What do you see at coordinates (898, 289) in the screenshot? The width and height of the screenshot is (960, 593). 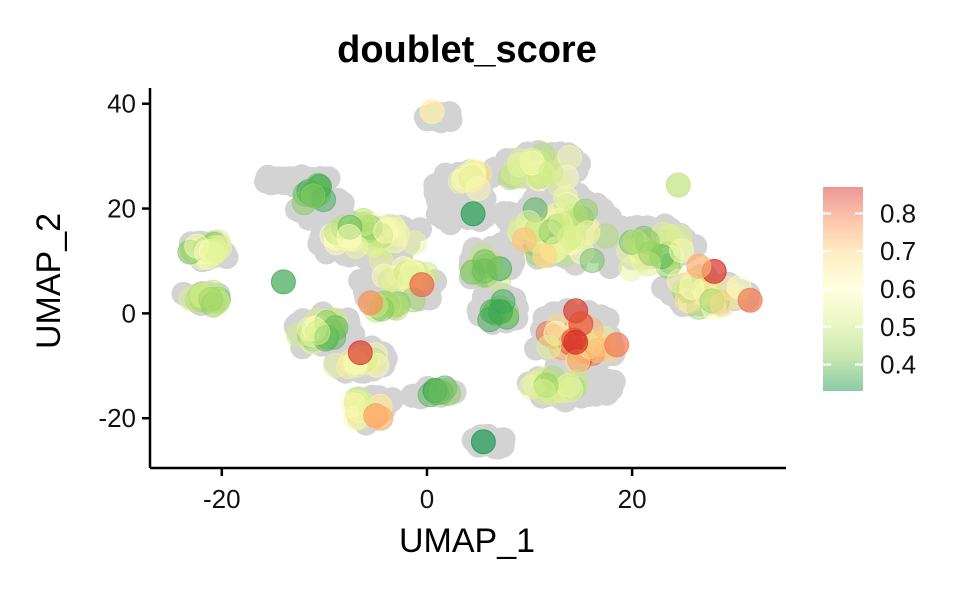 I see `colorbar-tick-label: 0.6` at bounding box center [898, 289].